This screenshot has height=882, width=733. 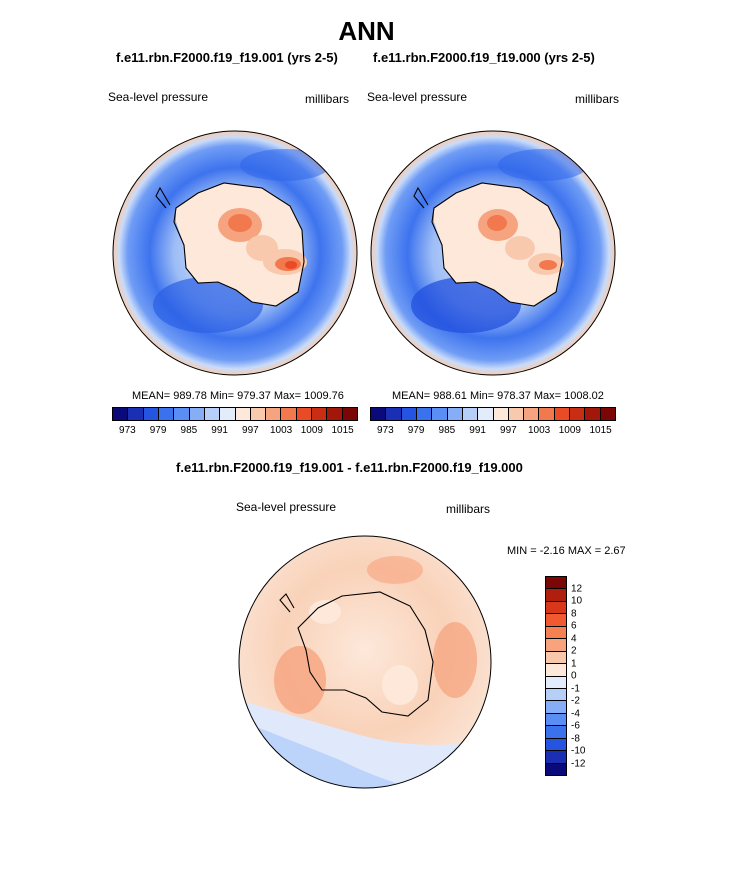 I want to click on panel-1-colorbar-tick-label: 973, so click(x=127, y=430).